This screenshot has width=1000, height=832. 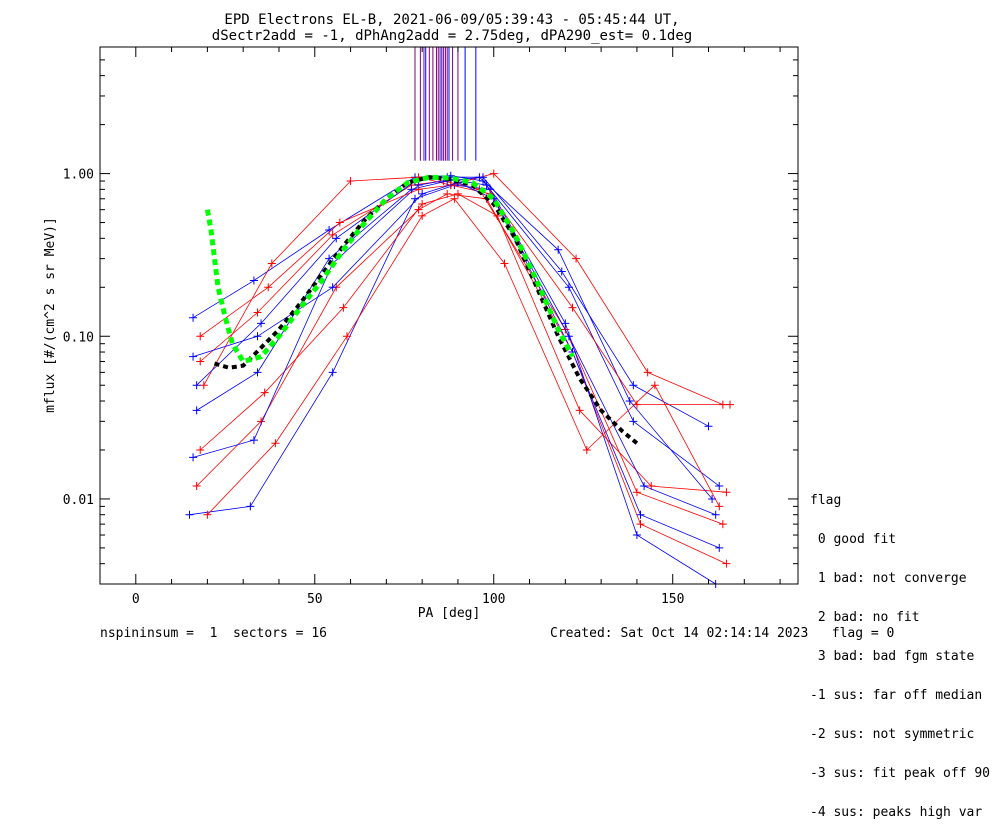 I want to click on x-tick-label: 0, so click(x=136, y=599).